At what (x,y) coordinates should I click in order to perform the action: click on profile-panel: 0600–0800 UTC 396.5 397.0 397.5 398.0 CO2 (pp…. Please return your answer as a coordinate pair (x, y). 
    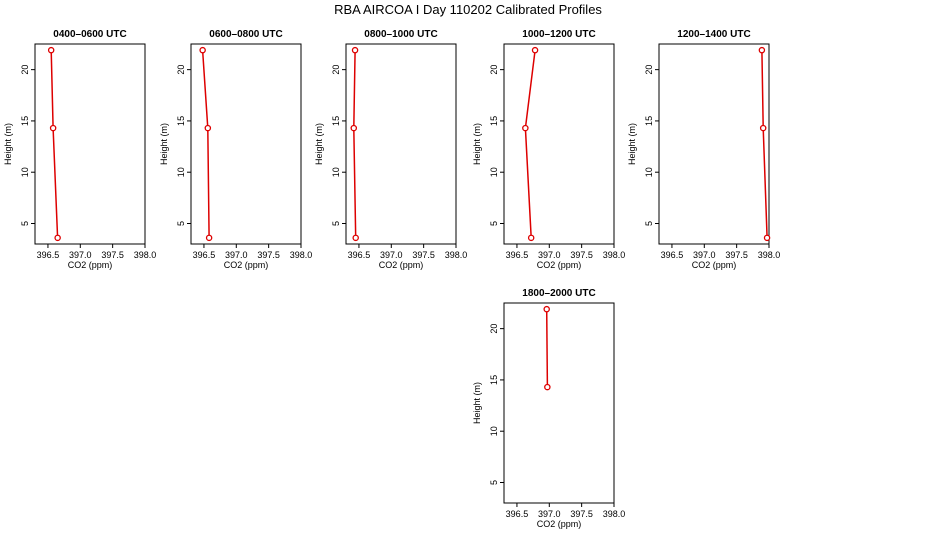
    Looking at the image, I should click on (235, 149).